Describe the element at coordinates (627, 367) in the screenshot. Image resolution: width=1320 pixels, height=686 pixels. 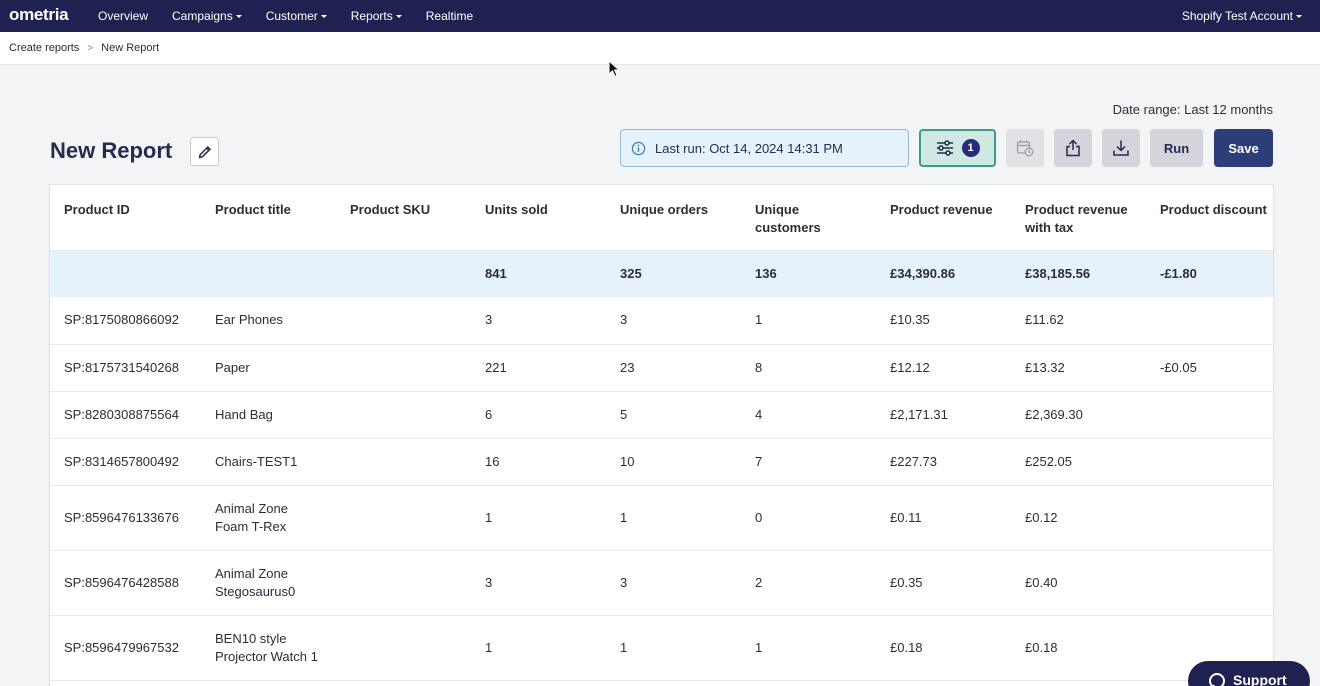
I see `table-cell: 23` at that location.